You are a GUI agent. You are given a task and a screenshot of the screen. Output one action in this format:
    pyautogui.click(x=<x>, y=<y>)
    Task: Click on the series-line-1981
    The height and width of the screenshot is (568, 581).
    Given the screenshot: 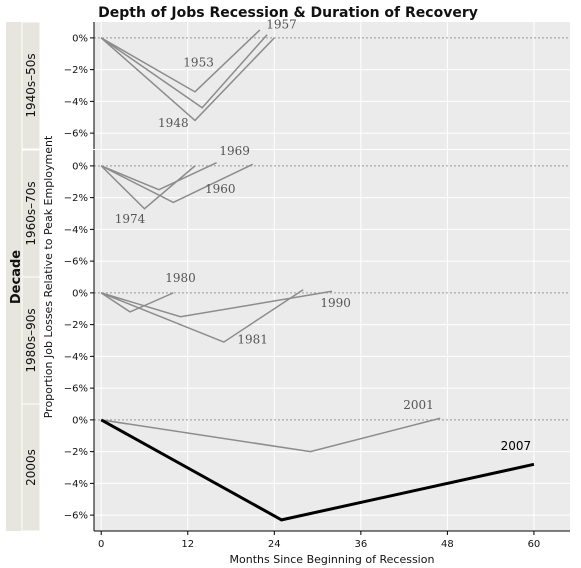 What is the action you would take?
    pyautogui.click(x=202, y=316)
    